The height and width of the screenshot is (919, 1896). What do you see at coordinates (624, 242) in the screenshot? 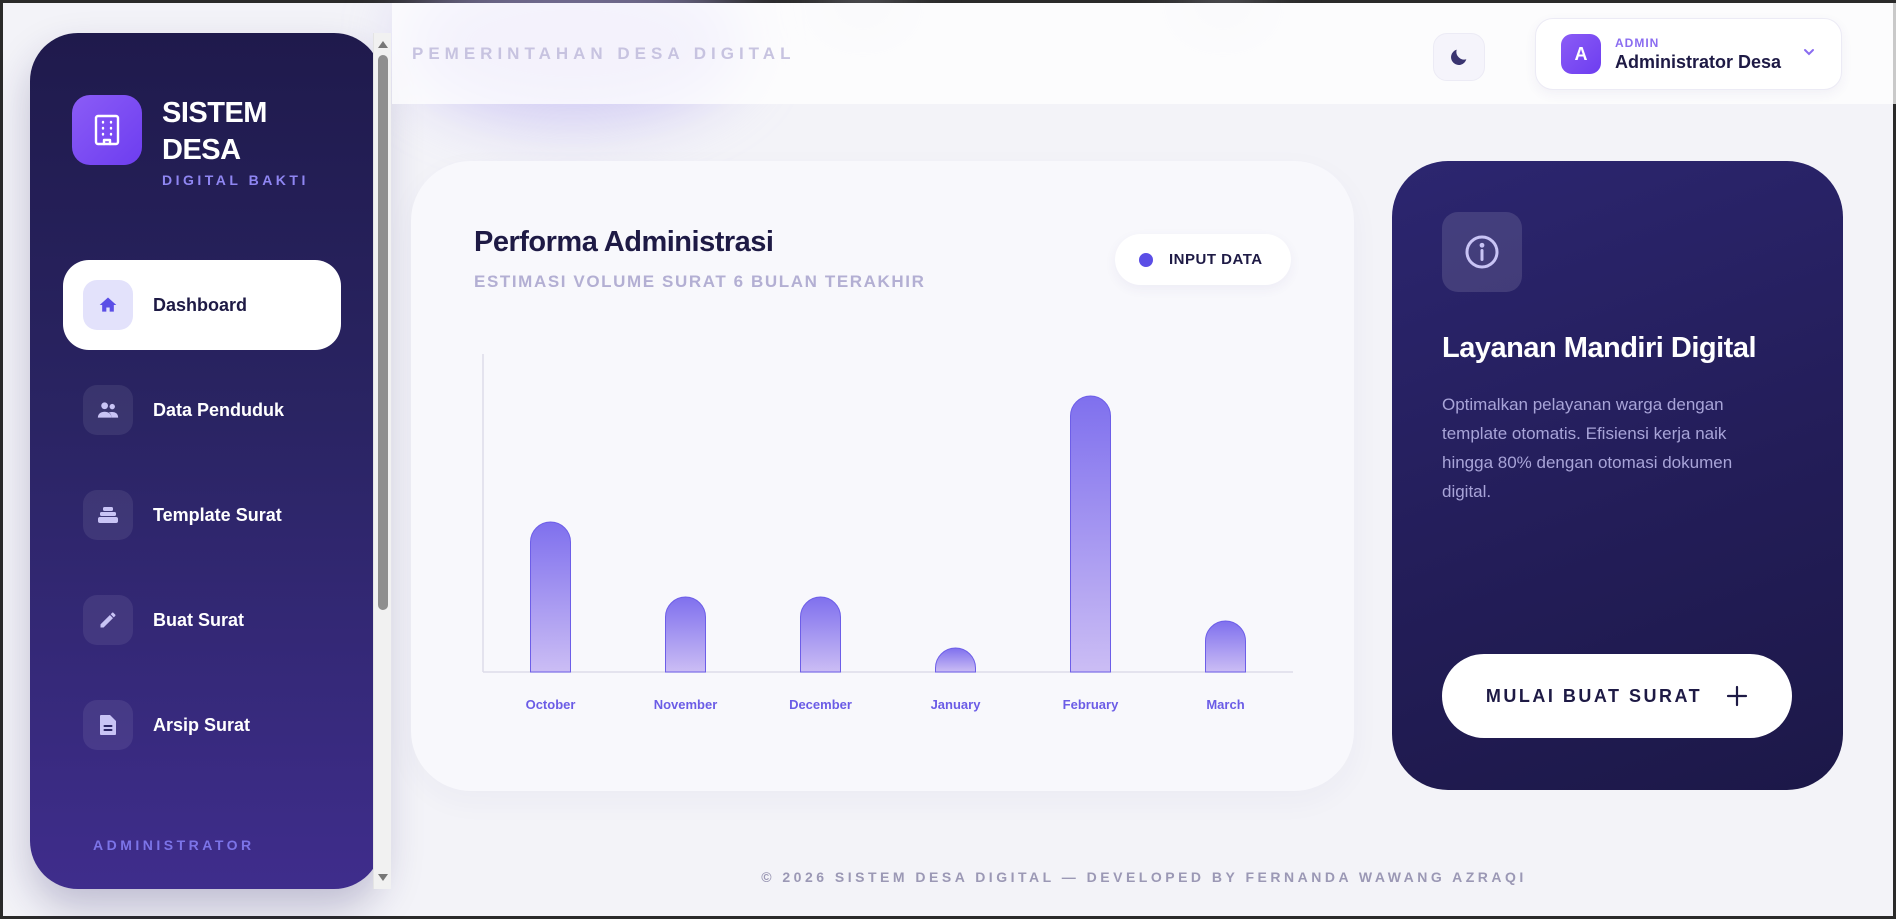
I see `chart-title: Performa Administrasi` at bounding box center [624, 242].